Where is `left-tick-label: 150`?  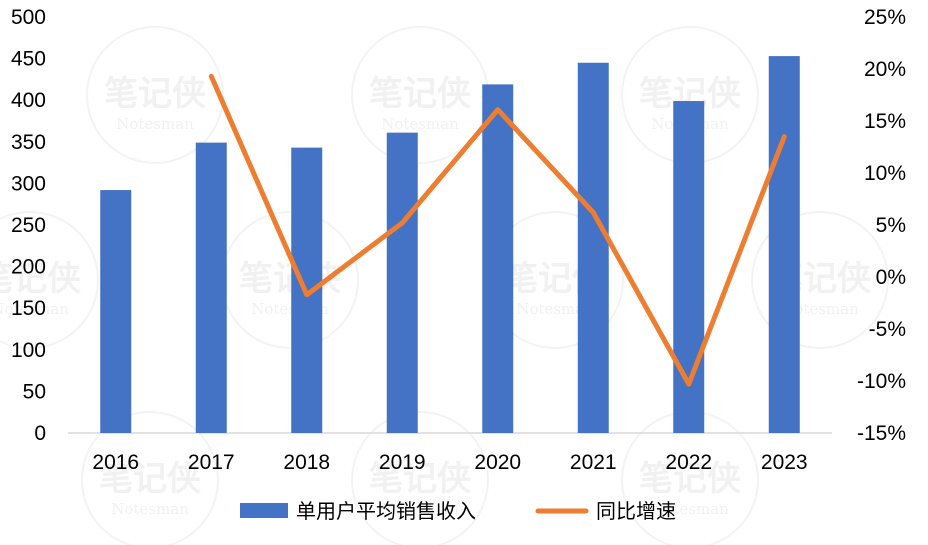
left-tick-label: 150 is located at coordinates (28, 308).